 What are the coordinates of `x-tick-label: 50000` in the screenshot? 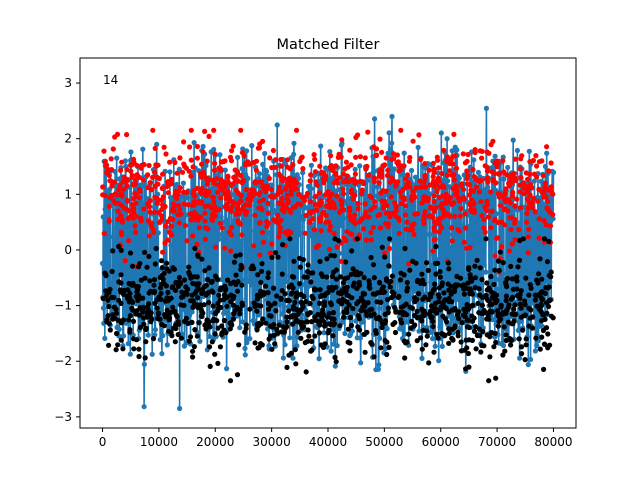 It's located at (384, 442).